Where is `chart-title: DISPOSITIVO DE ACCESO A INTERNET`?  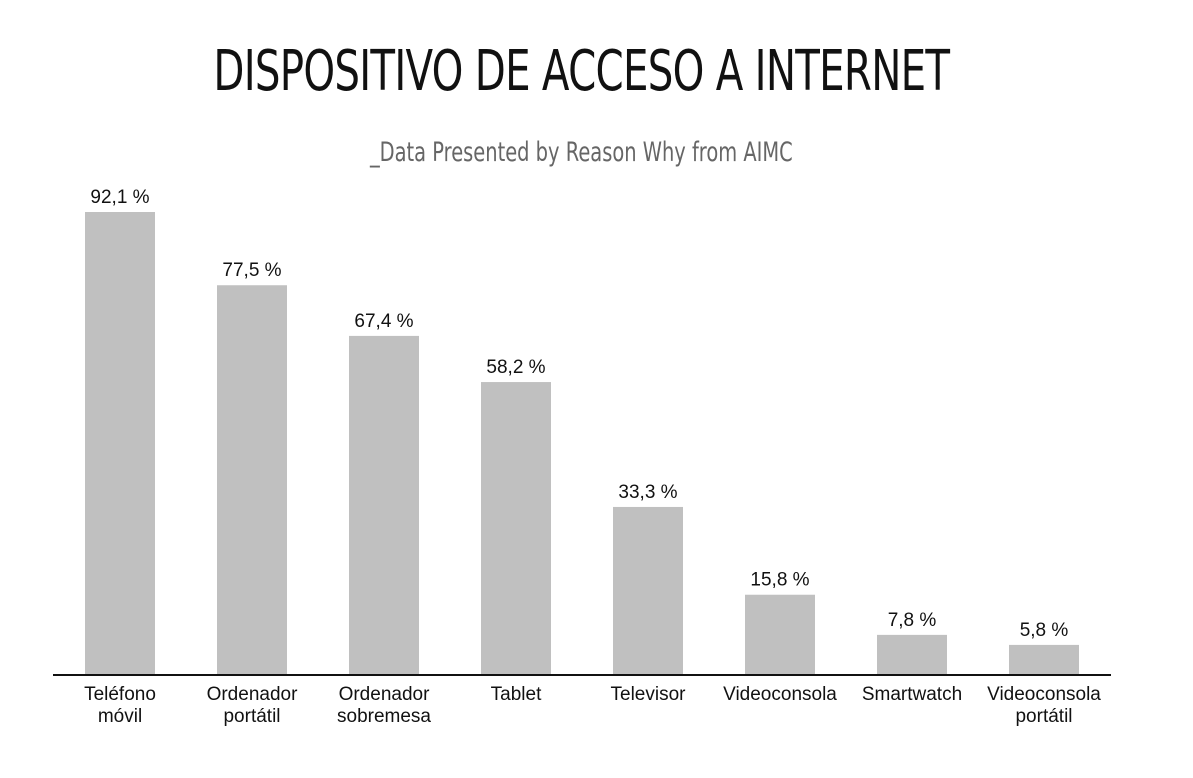
chart-title: DISPOSITIVO DE ACCESO A INTERNET is located at coordinates (581, 71).